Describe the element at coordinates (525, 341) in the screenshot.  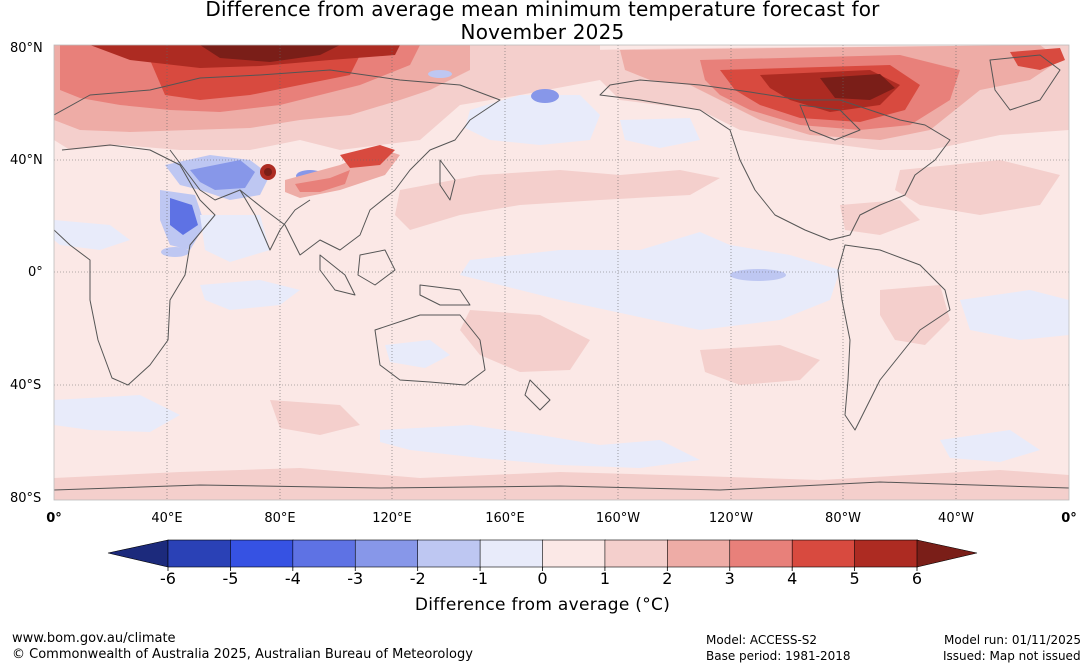
I see `anomaly-region-south-pacific-warm` at that location.